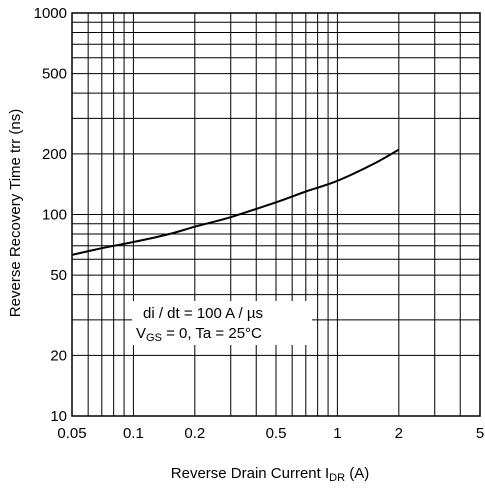 The height and width of the screenshot is (491, 485). Describe the element at coordinates (71, 433) in the screenshot. I see `x-tick-label: 0.05` at that location.